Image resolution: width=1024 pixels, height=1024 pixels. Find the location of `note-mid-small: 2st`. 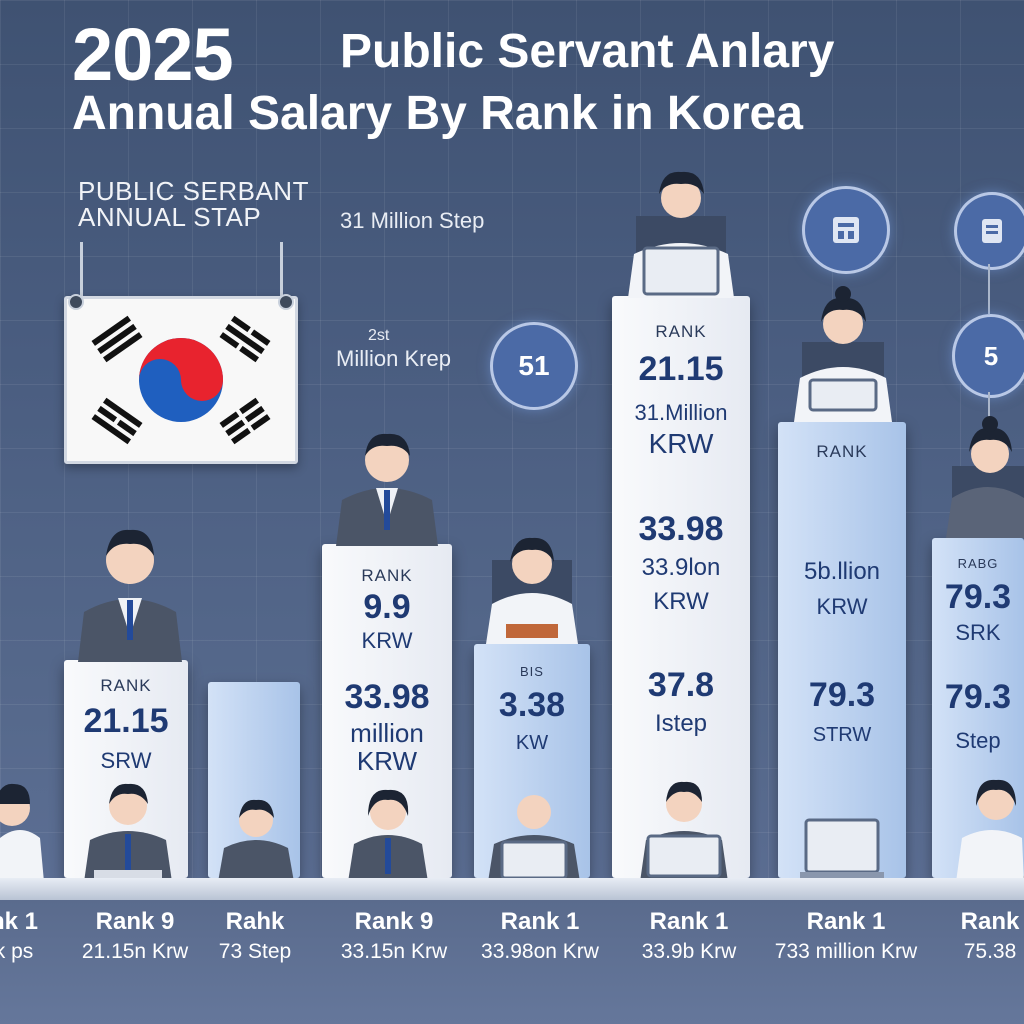

note-mid-small: 2st is located at coordinates (379, 335).